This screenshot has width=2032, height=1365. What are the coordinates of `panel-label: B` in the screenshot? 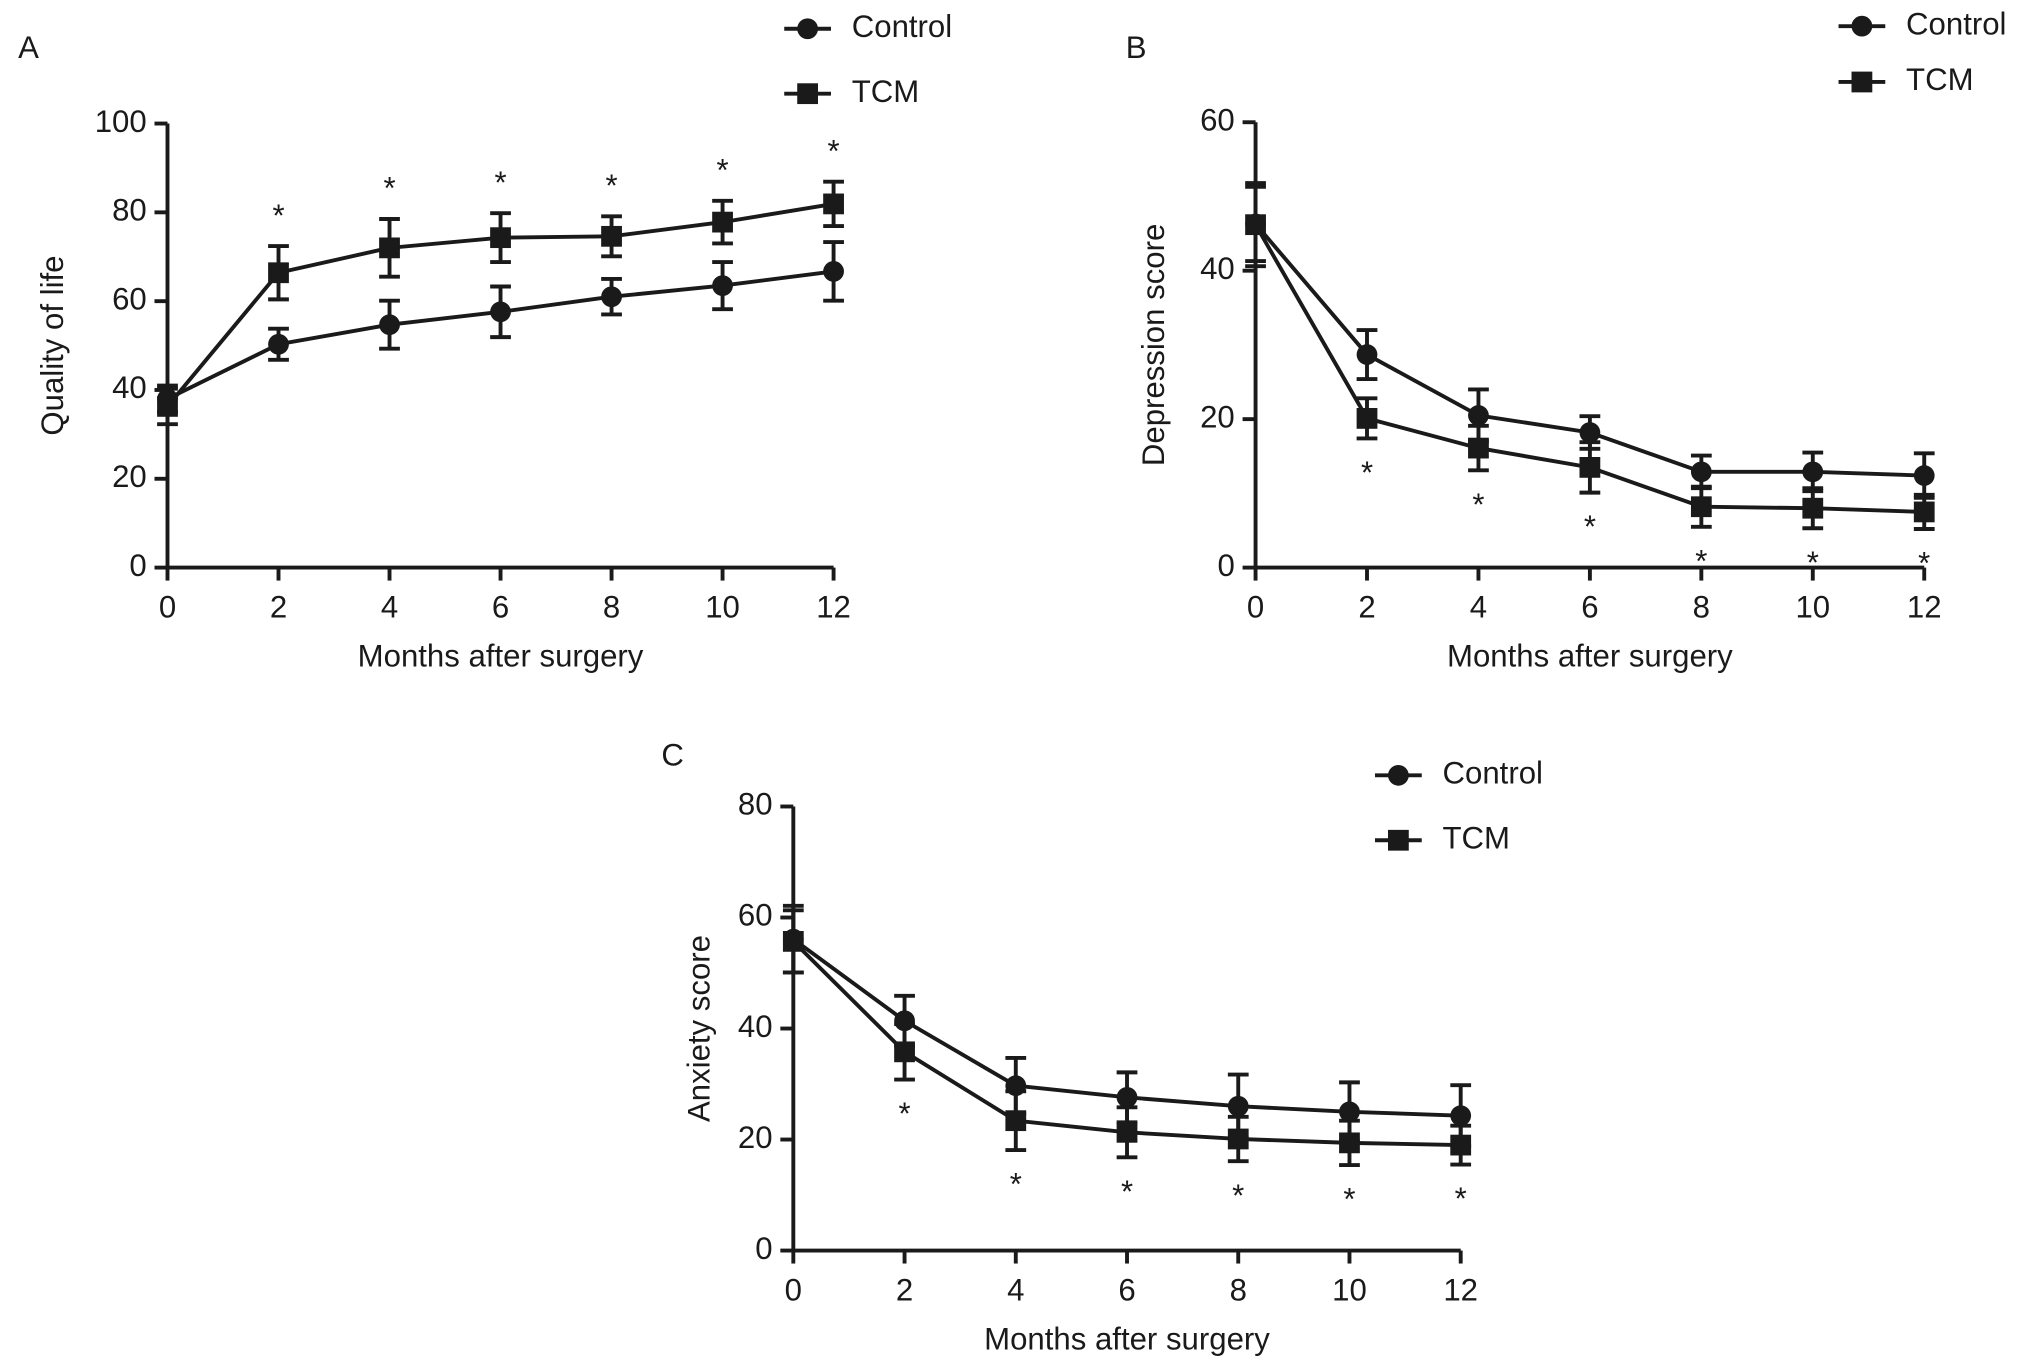 It's located at (1136, 47).